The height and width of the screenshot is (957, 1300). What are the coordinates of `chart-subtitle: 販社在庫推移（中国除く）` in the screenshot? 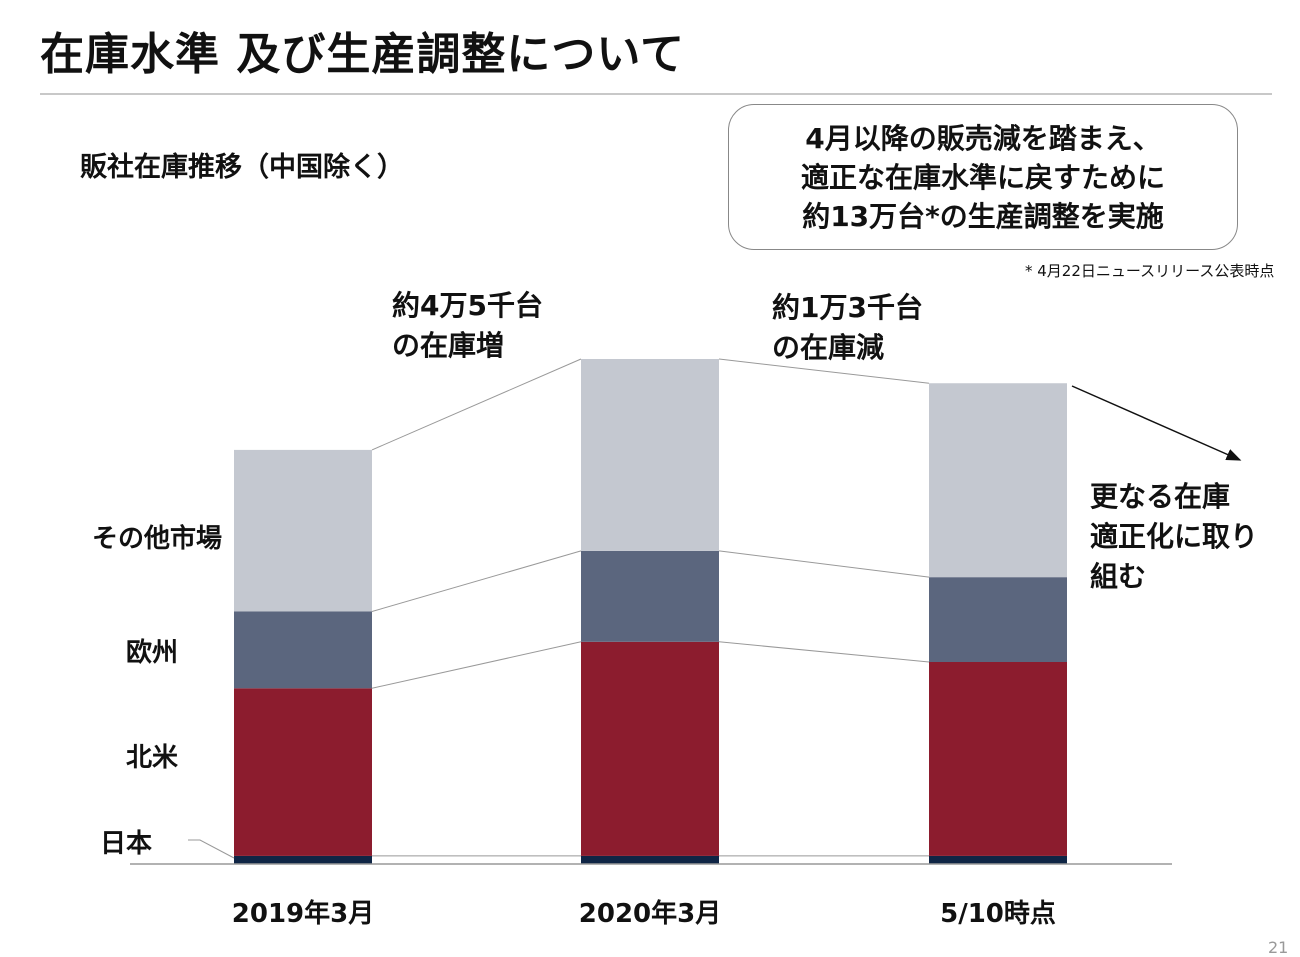 It's located at (242, 167).